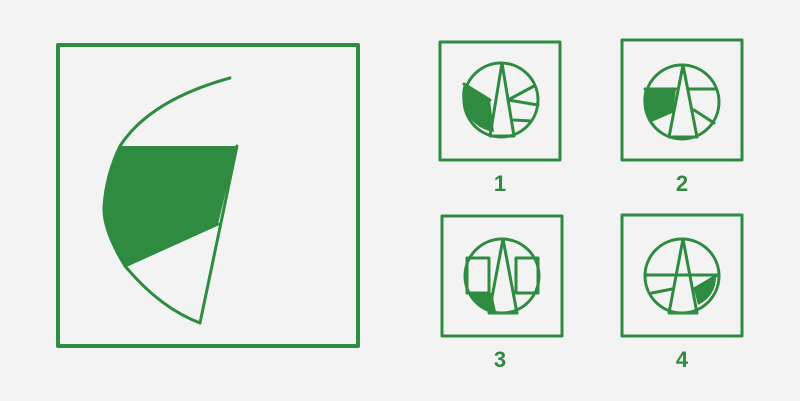 This screenshot has width=800, height=401. Describe the element at coordinates (500, 359) in the screenshot. I see `option-3-label: 3` at that location.